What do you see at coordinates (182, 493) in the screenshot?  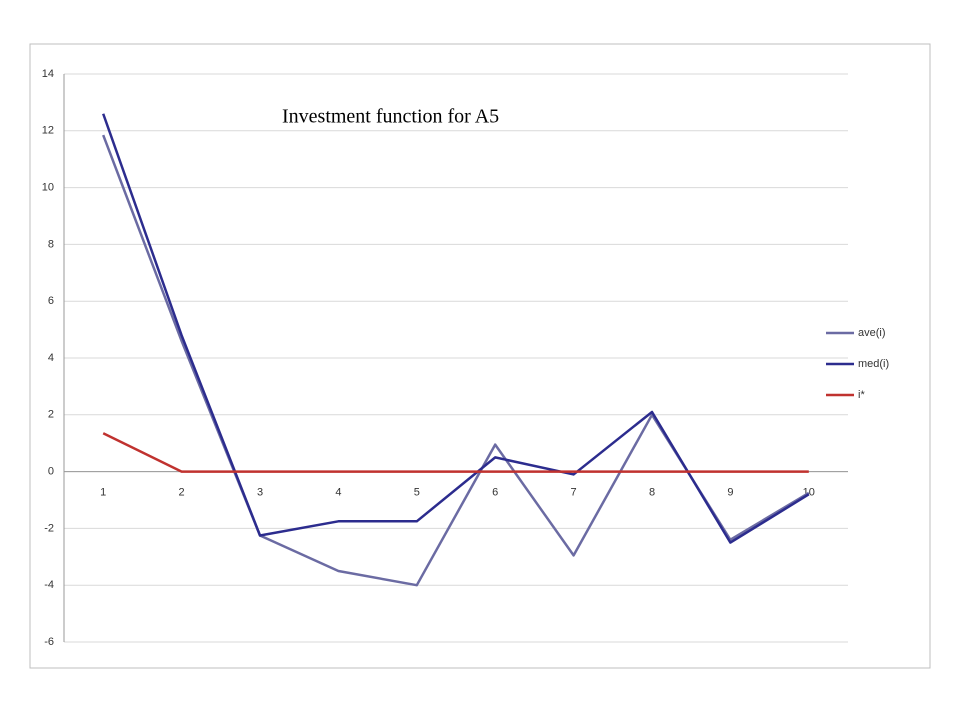 I see `x-tick-label: 2` at bounding box center [182, 493].